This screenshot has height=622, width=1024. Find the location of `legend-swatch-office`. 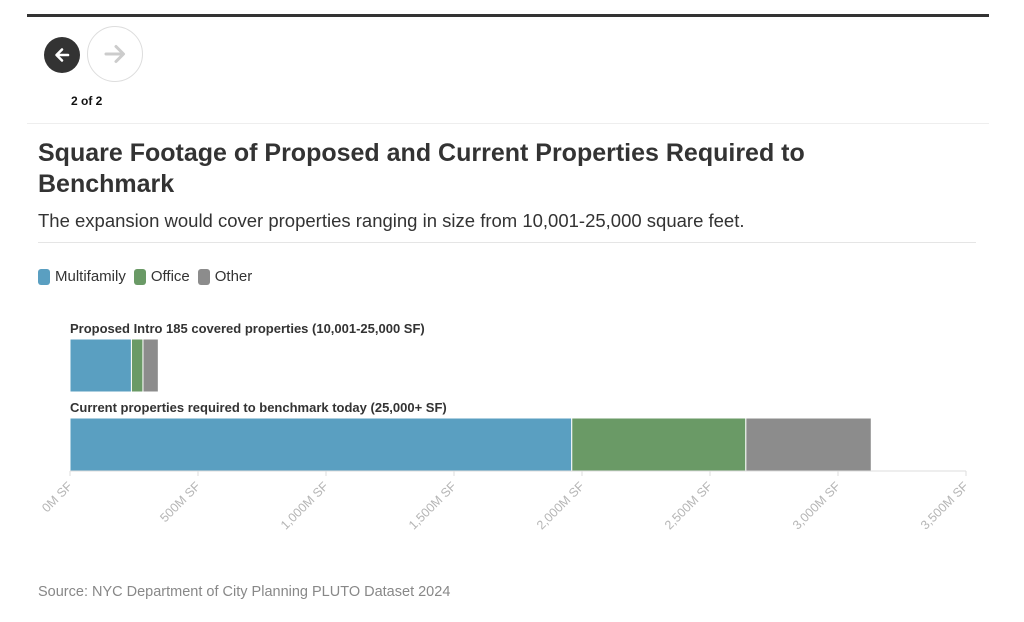

legend-swatch-office is located at coordinates (139, 276).